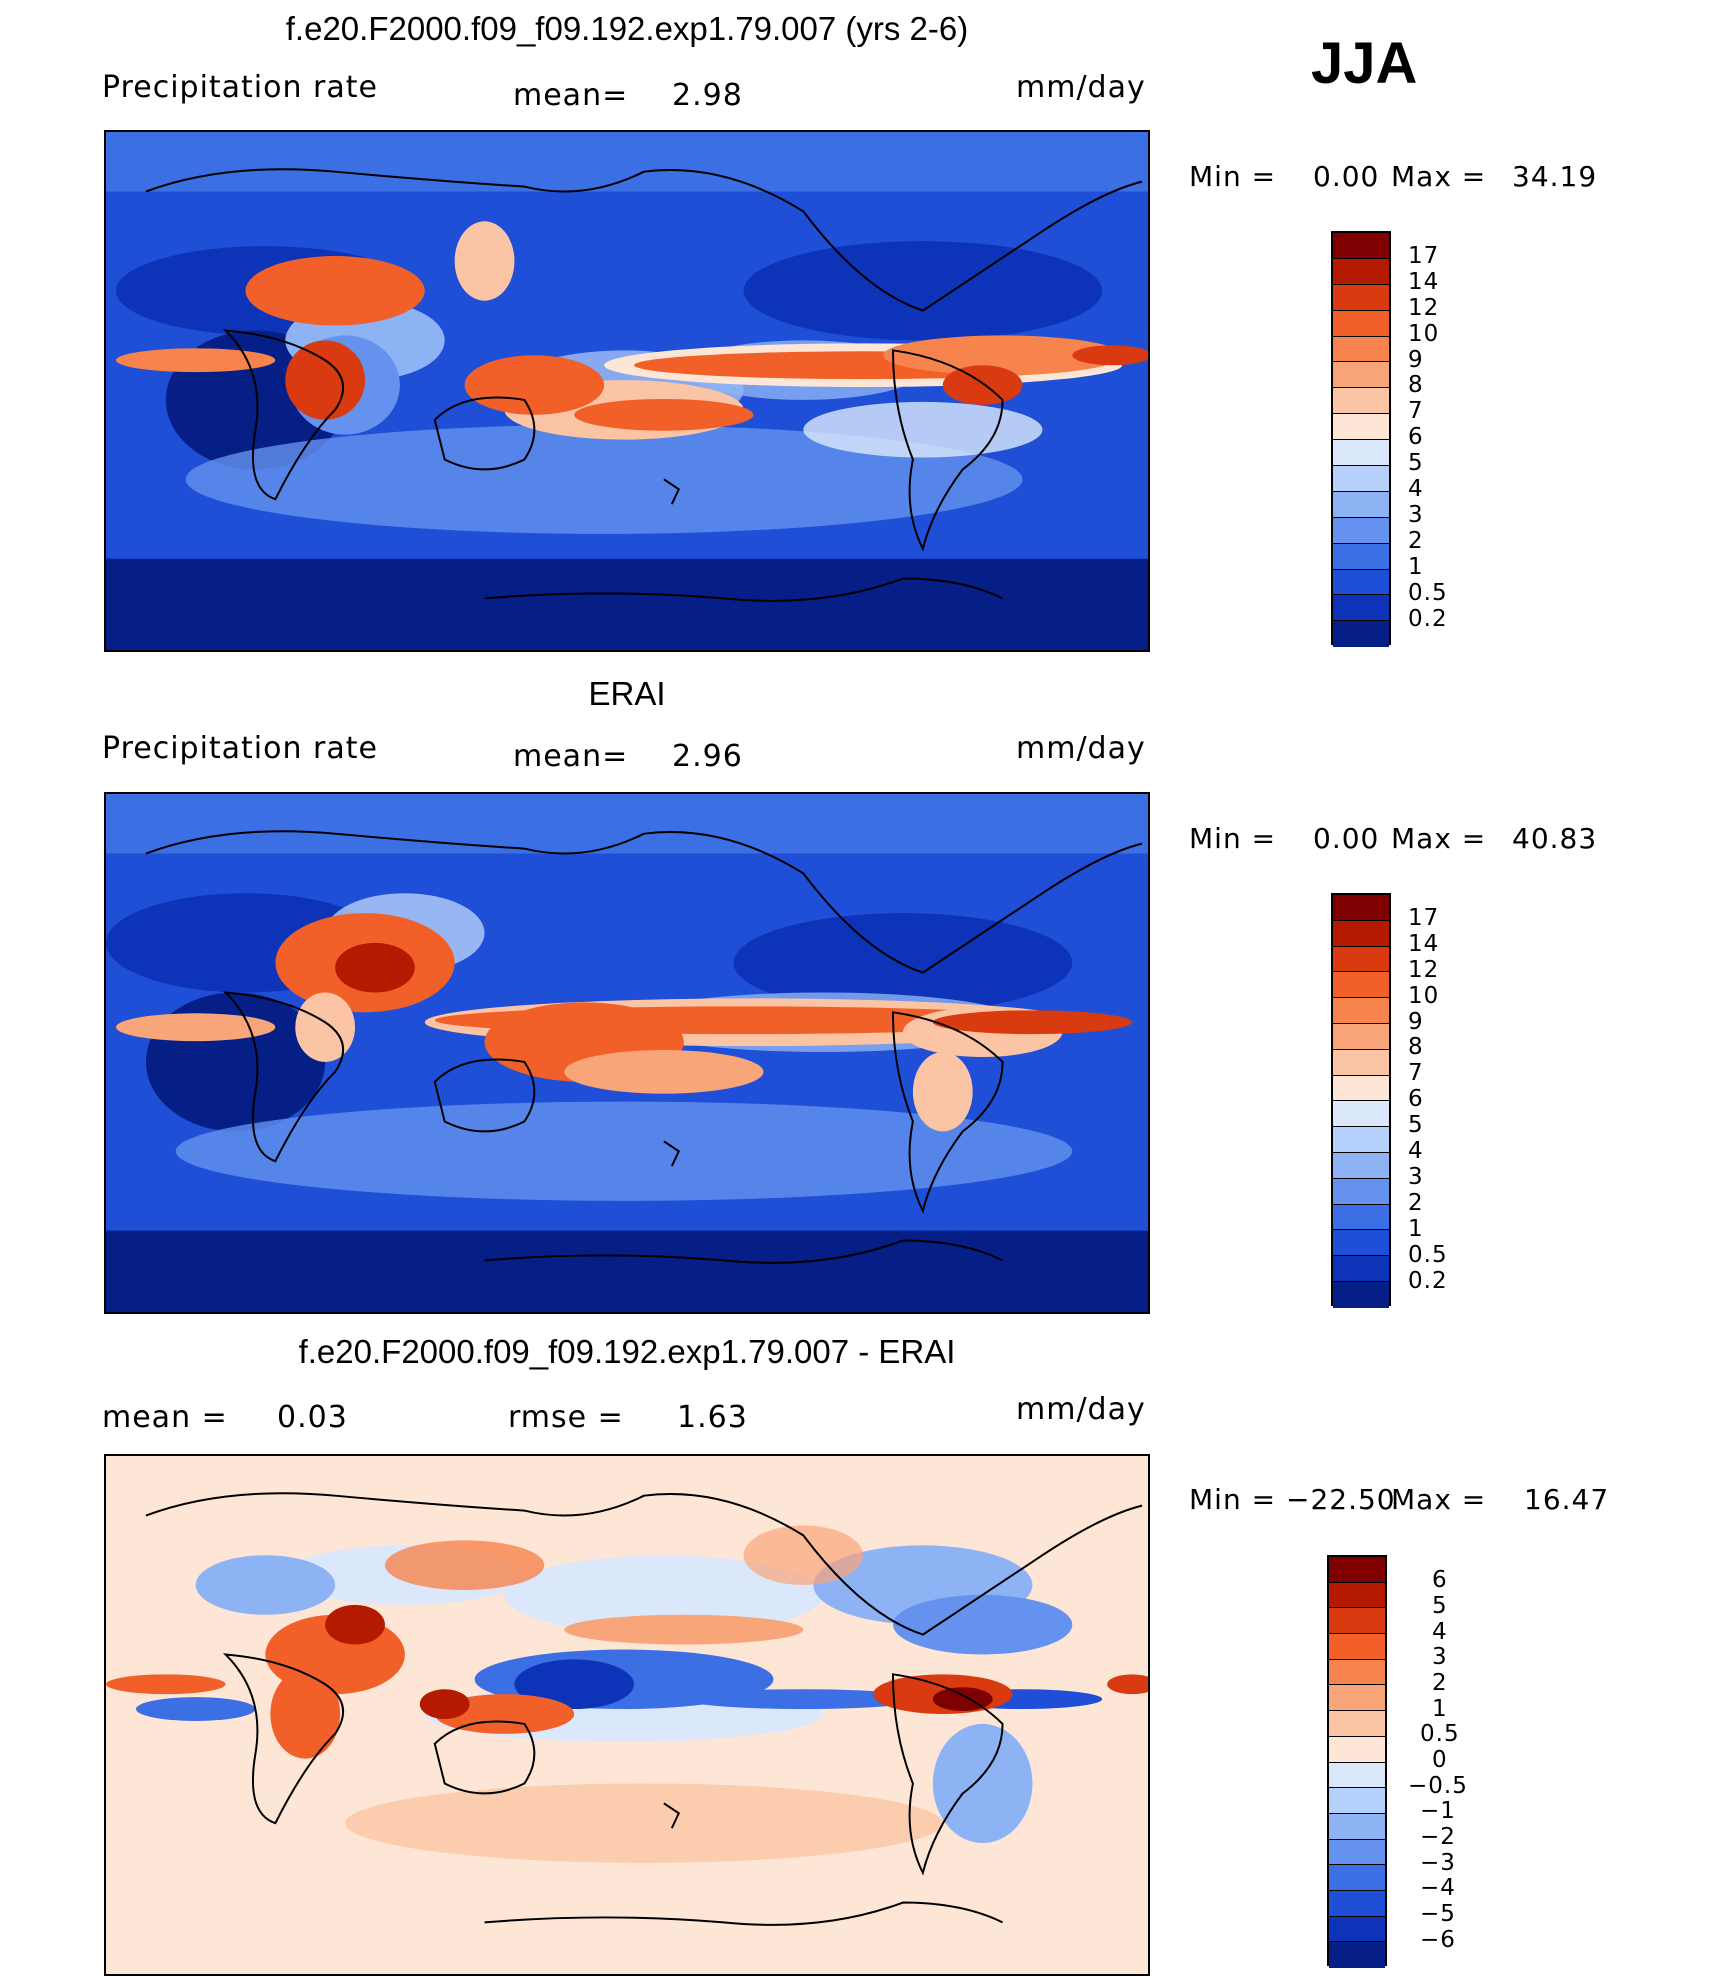 This screenshot has width=1710, height=1976. Describe the element at coordinates (1438, 1863) in the screenshot. I see `colorbar-tick-label: −3` at that location.